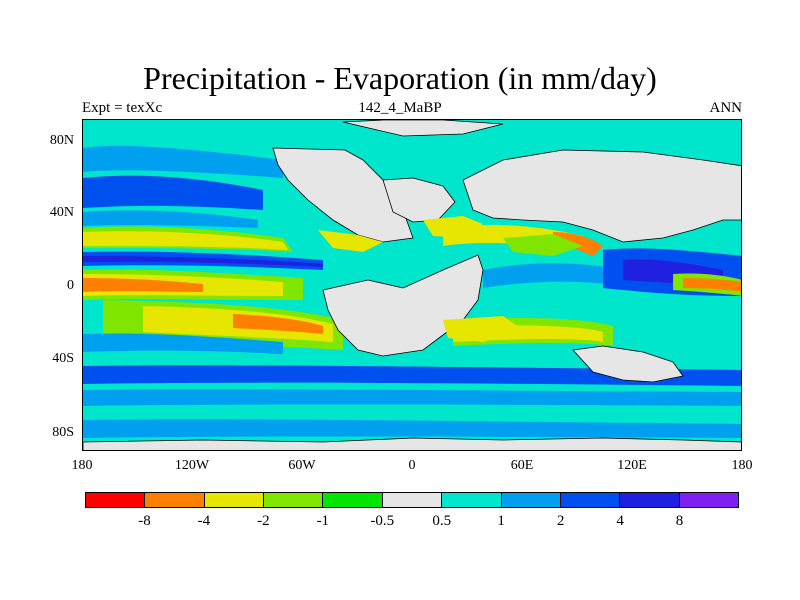  I want to click on lon-label-0: 0, so click(412, 465).